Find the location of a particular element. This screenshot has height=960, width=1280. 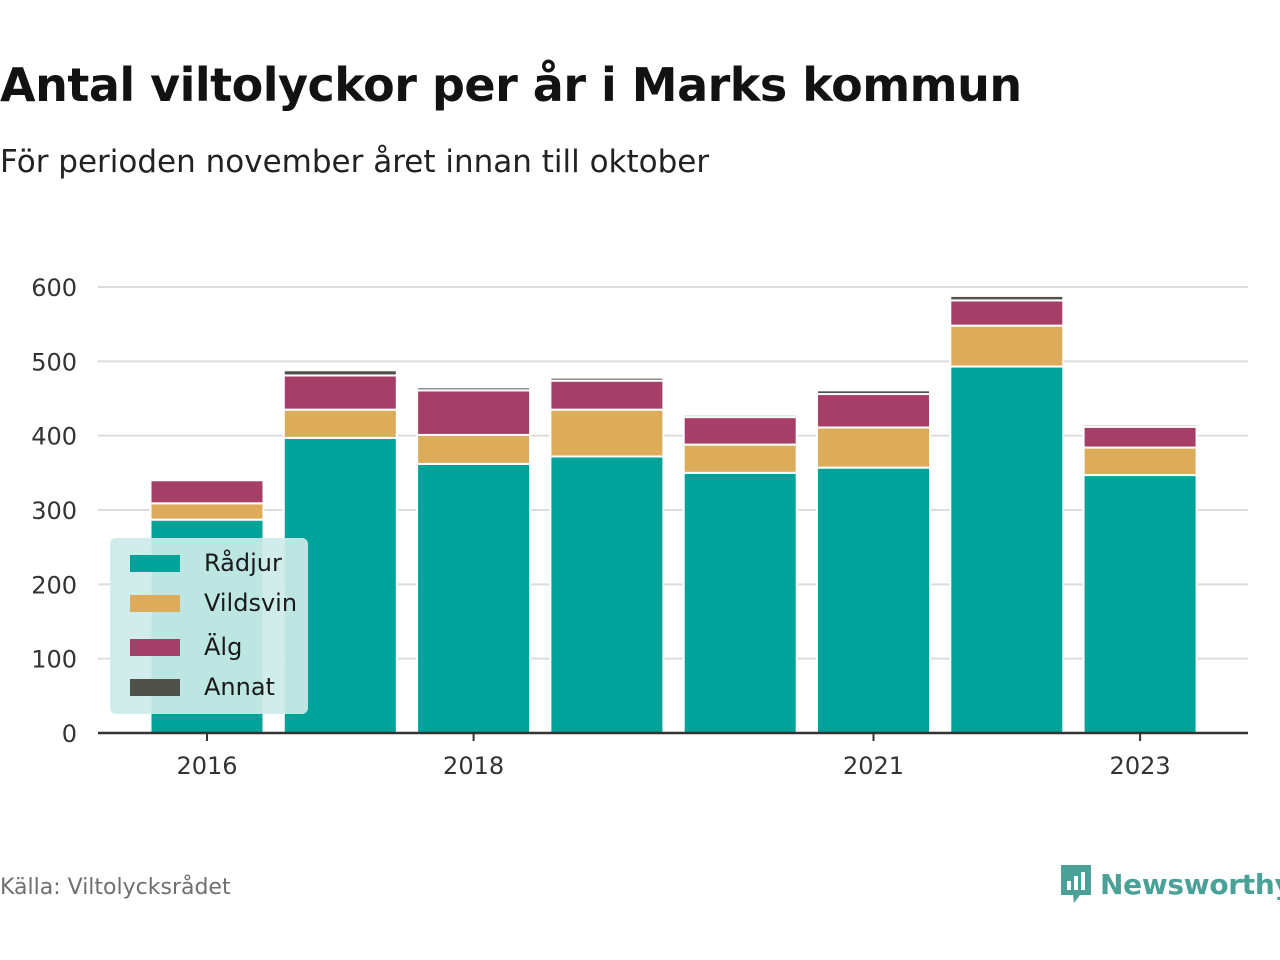

y-tick-label-300: 300 is located at coordinates (54, 511).